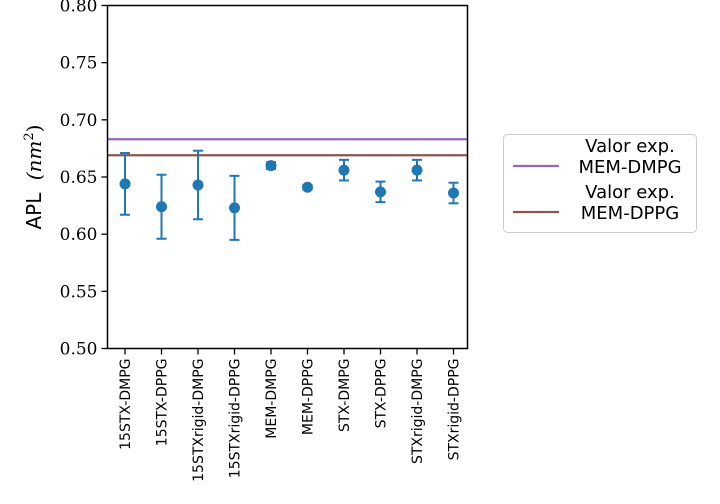  What do you see at coordinates (79, 64) in the screenshot?
I see `y-tick-label: 0.75` at bounding box center [79, 64].